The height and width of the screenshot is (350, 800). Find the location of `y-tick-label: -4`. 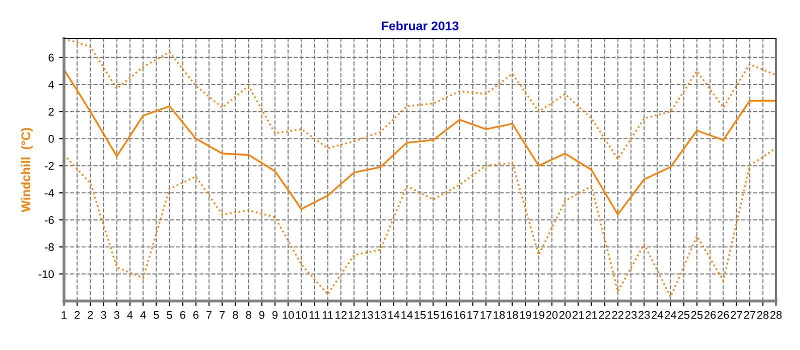

y-tick-label: -4 is located at coordinates (49, 193).